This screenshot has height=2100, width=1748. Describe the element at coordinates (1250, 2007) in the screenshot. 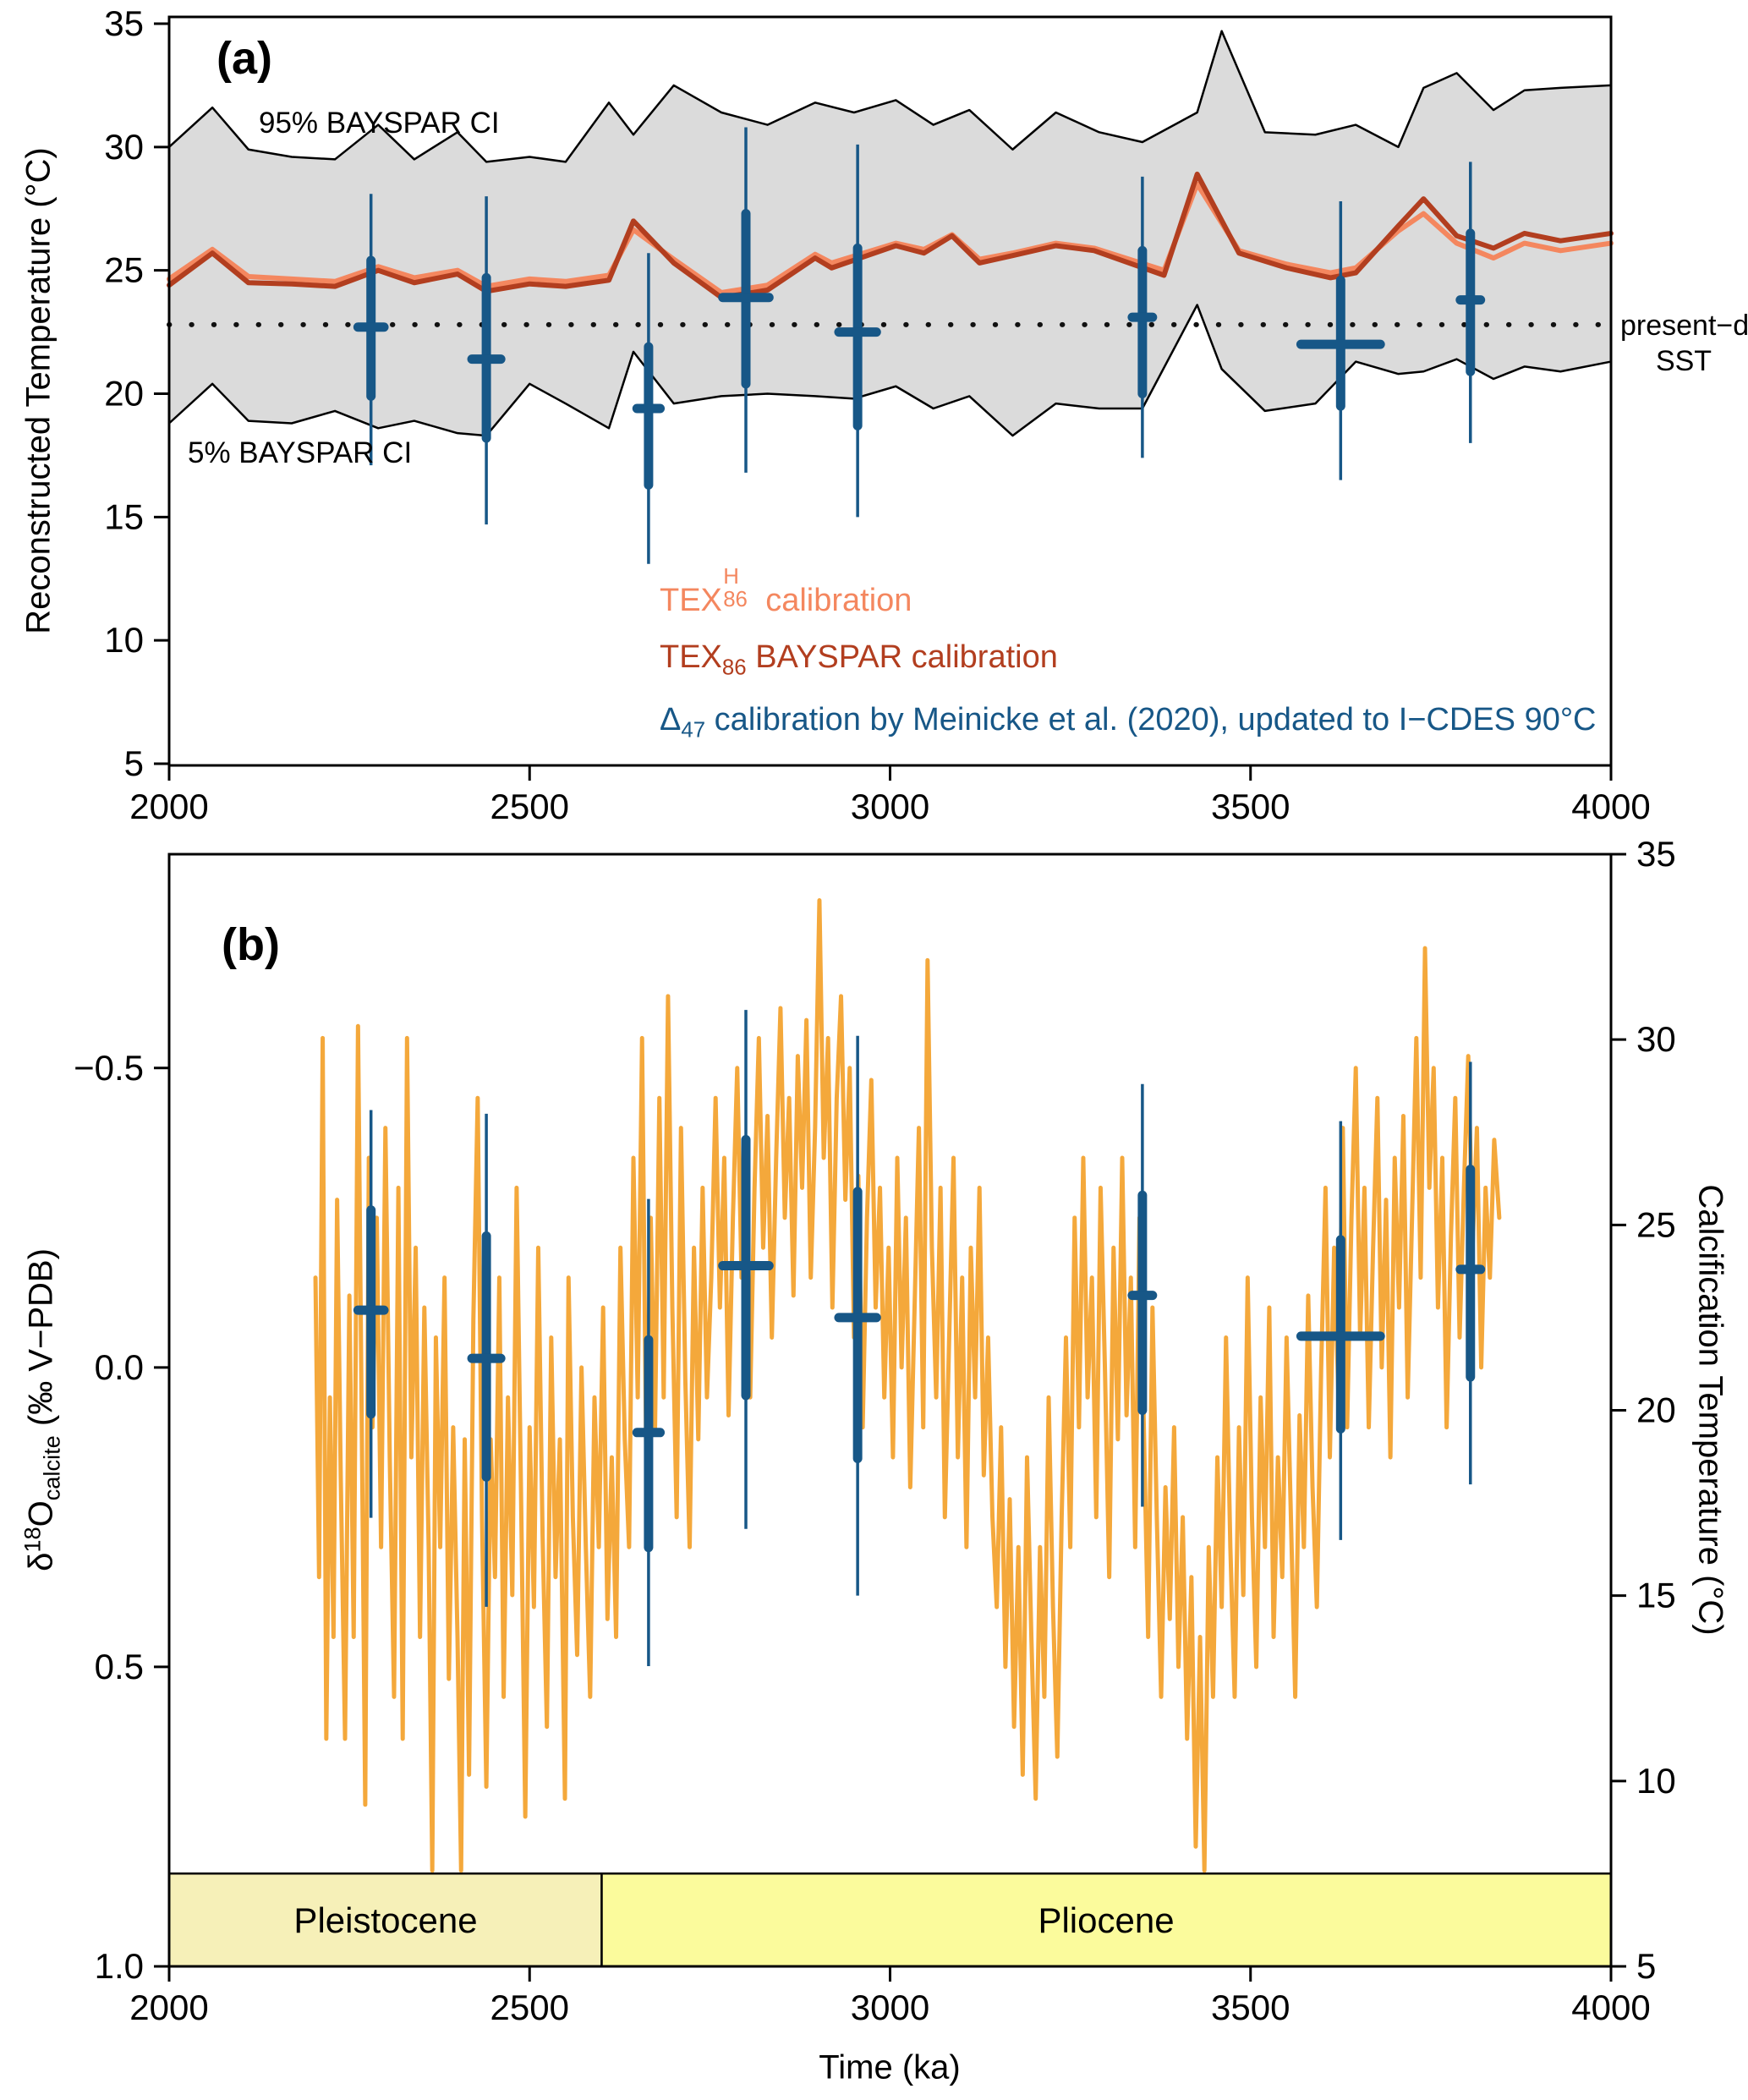

I see `panel-b-x-tick-label: 3500` at that location.